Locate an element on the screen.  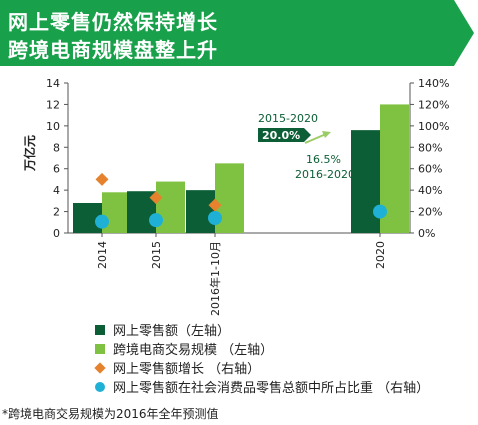
legend-swatch-light-green is located at coordinates (100, 348).